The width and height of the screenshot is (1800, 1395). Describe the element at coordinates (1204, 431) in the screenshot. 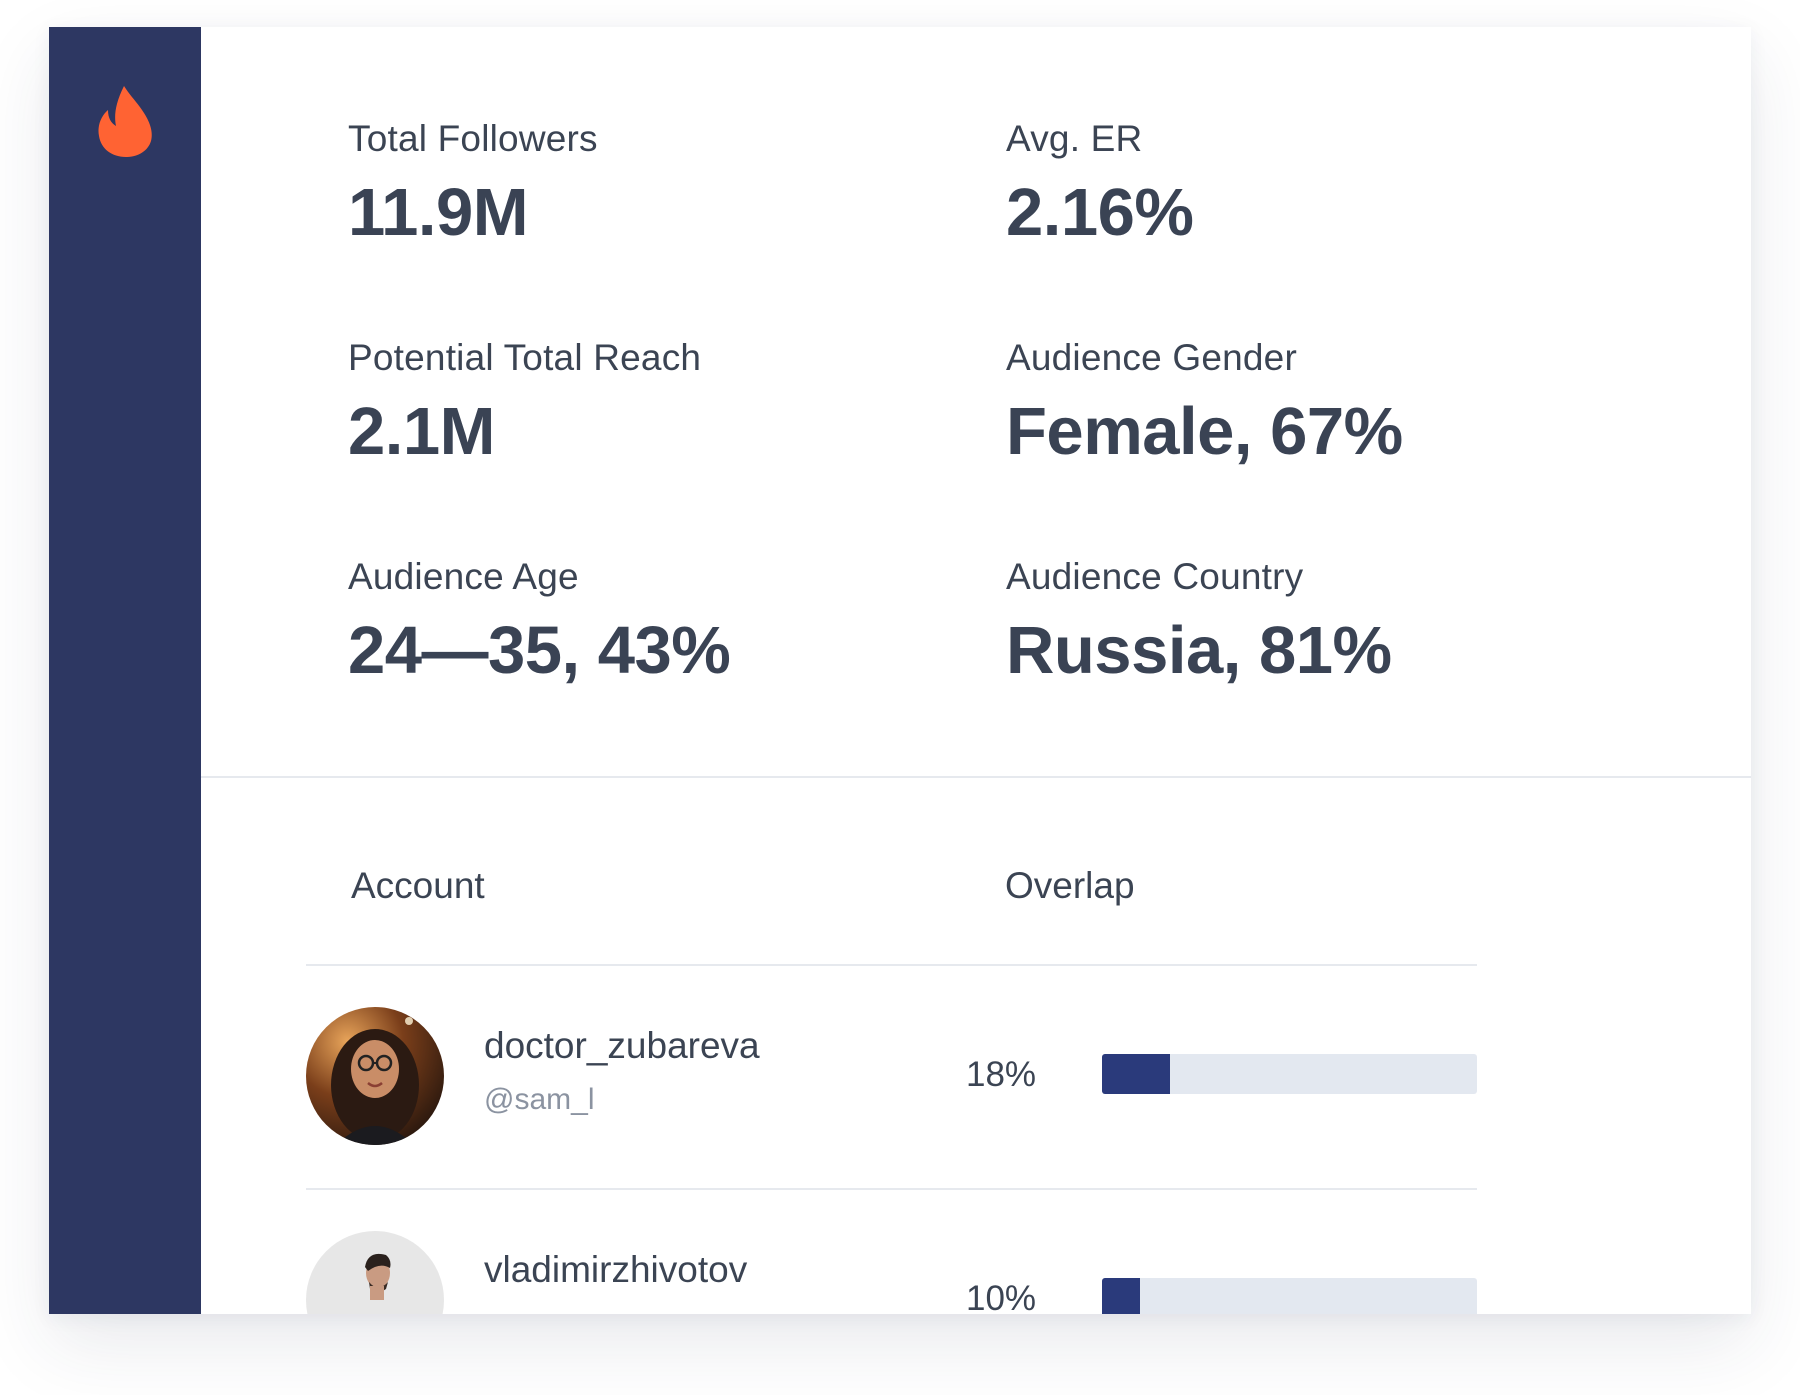

I see `stat-value: Female, 67%` at that location.